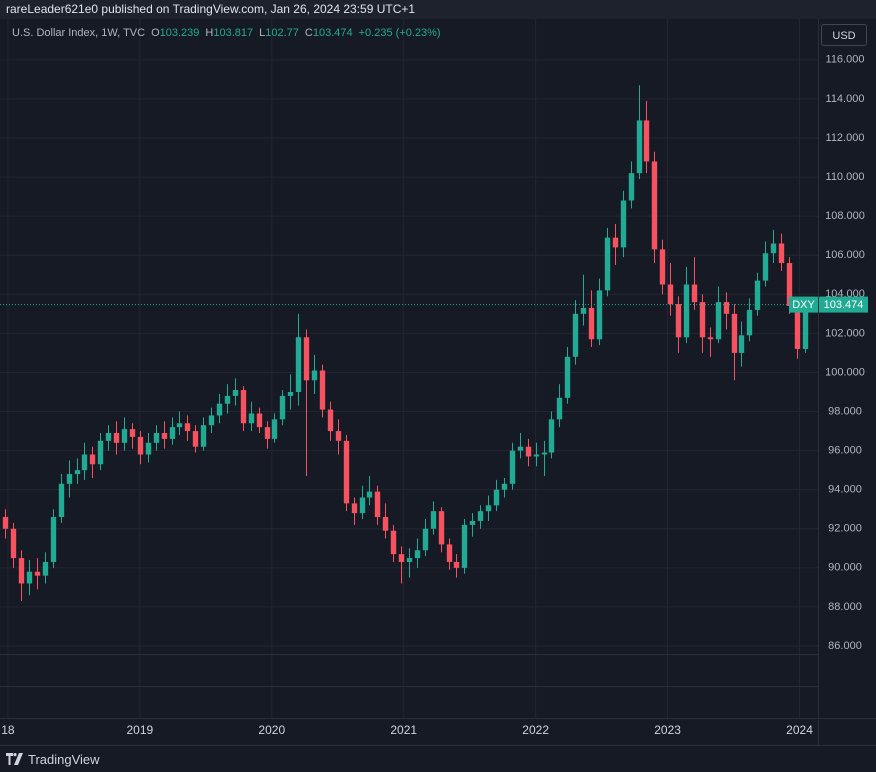 This screenshot has width=876, height=772. What do you see at coordinates (403, 730) in the screenshot?
I see `x-tick-label: 2021` at bounding box center [403, 730].